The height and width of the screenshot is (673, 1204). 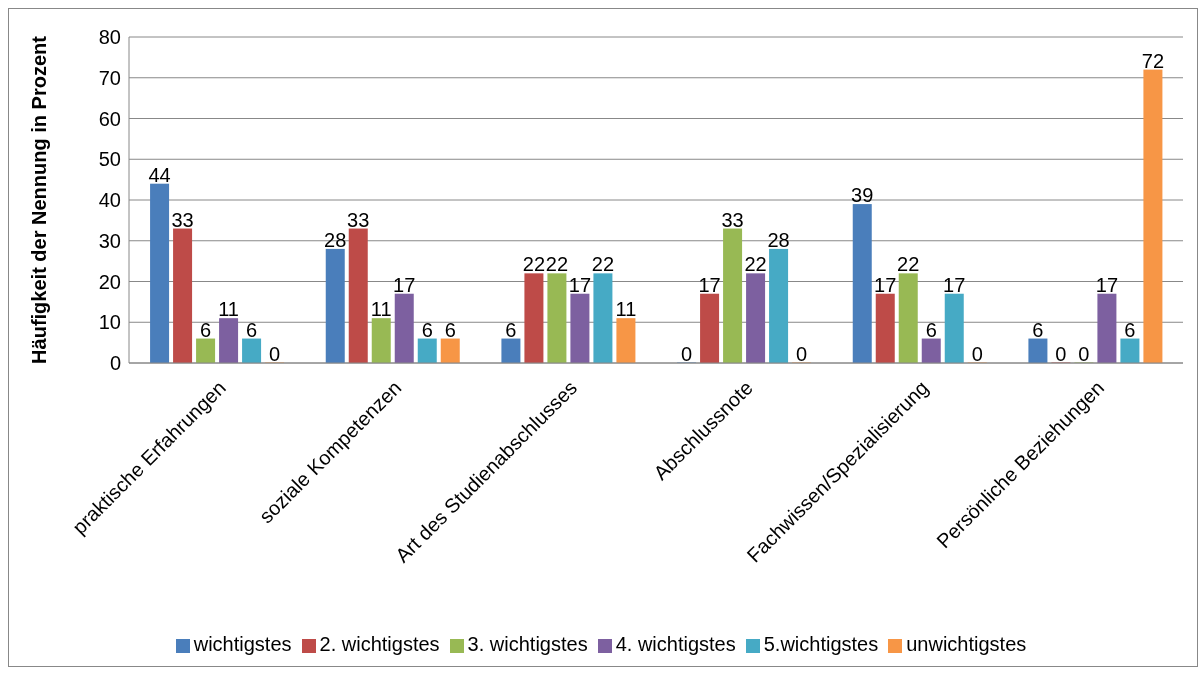 What do you see at coordinates (109, 240) in the screenshot?
I see `y-tick-label: 30` at bounding box center [109, 240].